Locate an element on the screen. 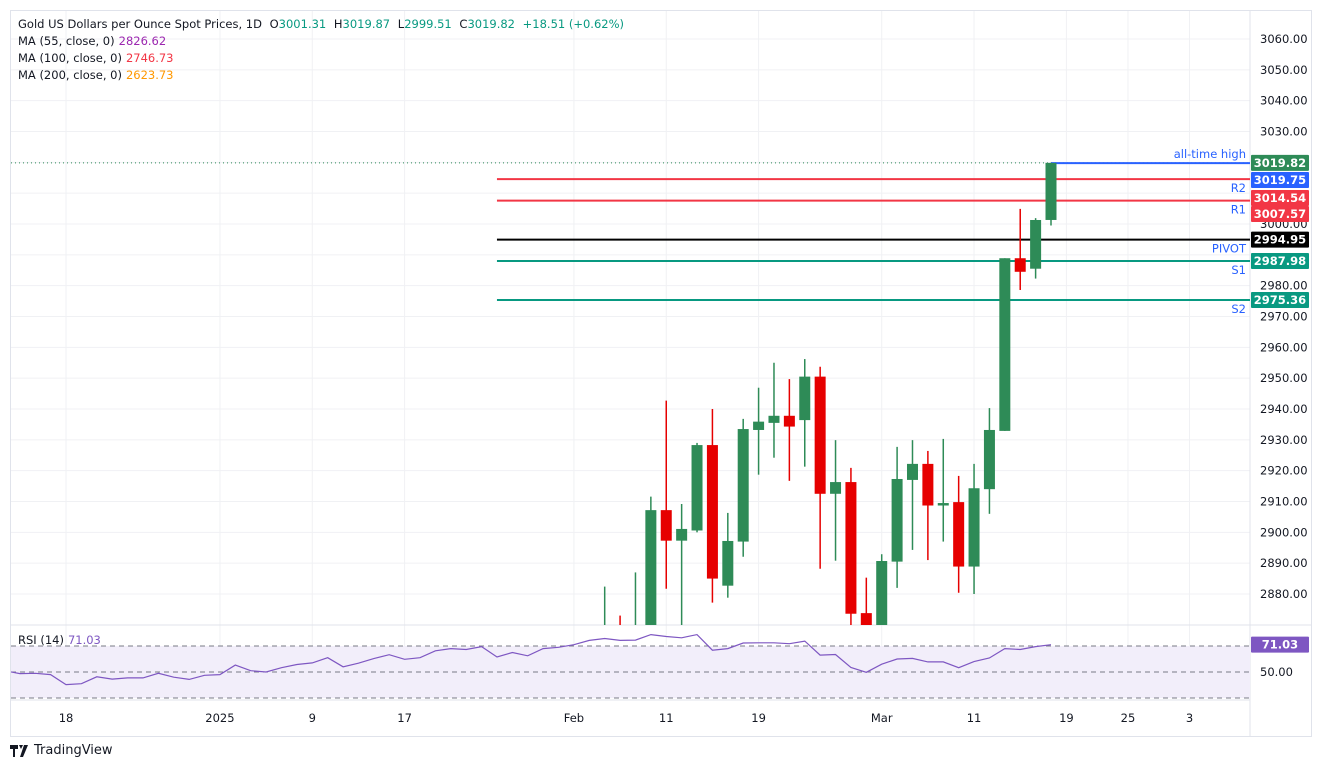  level-label-r2: R2 is located at coordinates (1238, 188).